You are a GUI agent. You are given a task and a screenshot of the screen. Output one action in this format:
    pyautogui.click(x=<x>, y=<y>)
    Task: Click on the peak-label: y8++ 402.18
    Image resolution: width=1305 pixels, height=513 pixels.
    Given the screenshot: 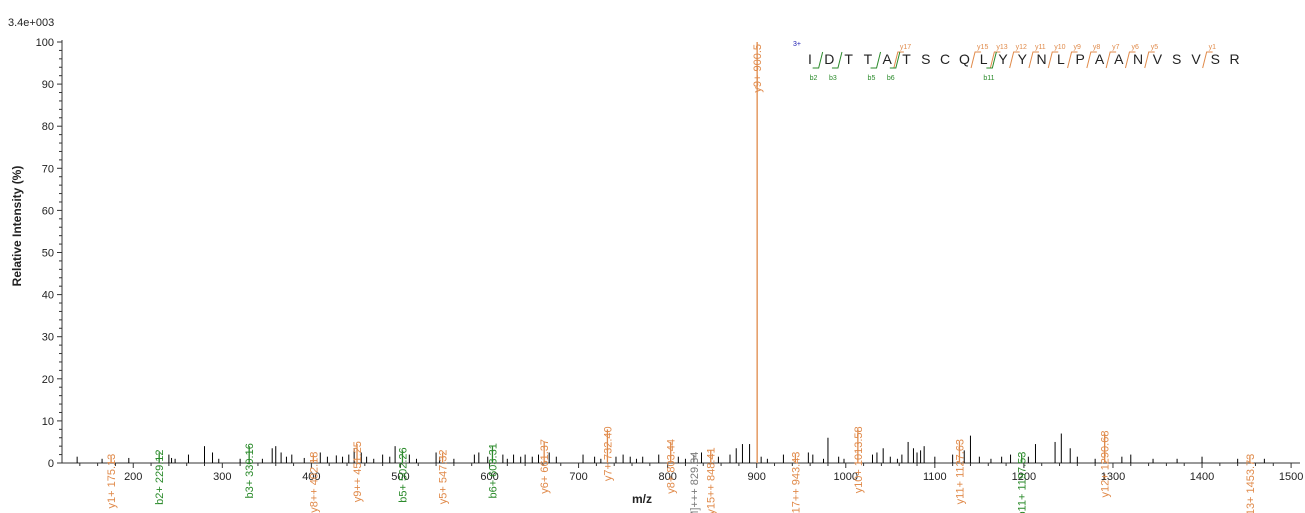 What is the action you would take?
    pyautogui.click(x=314, y=482)
    